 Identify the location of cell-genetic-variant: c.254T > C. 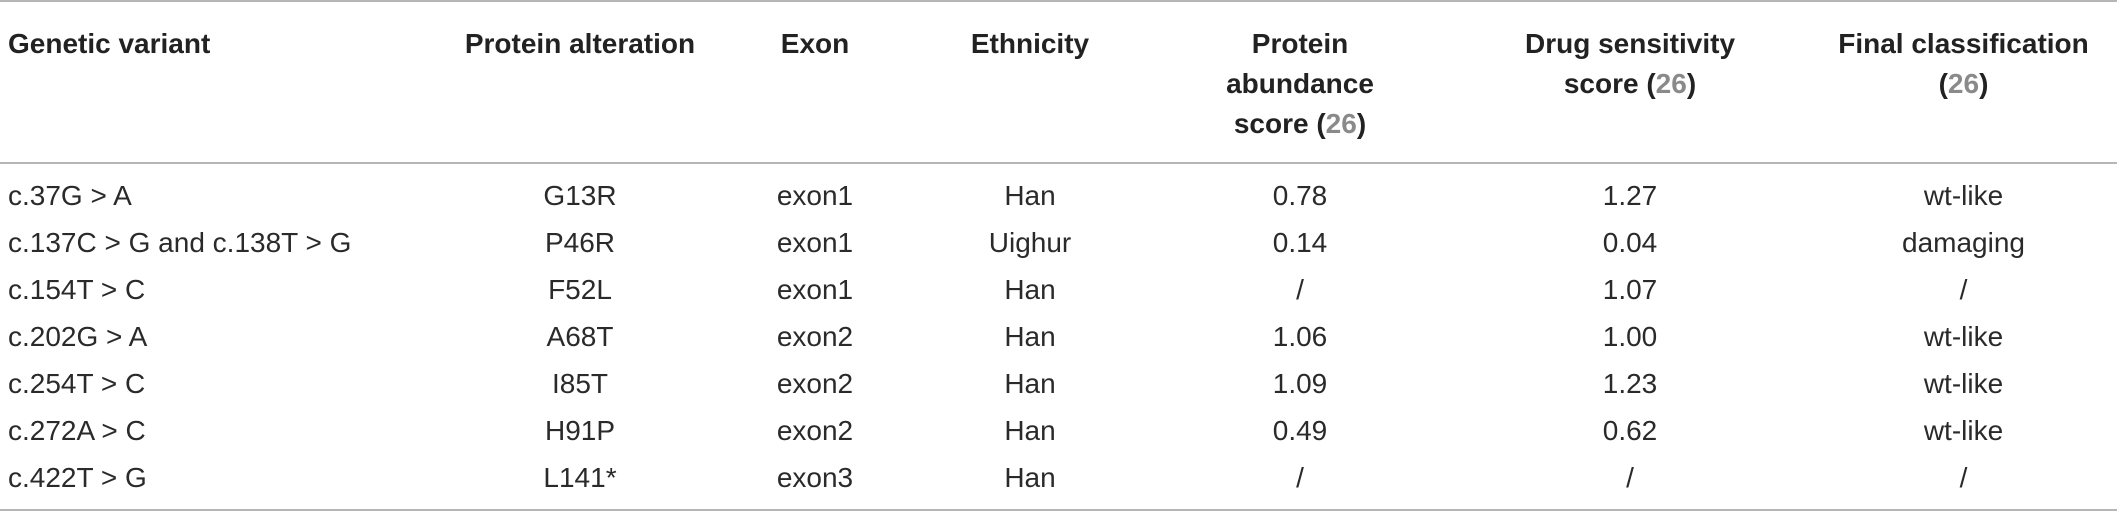
(77, 383).